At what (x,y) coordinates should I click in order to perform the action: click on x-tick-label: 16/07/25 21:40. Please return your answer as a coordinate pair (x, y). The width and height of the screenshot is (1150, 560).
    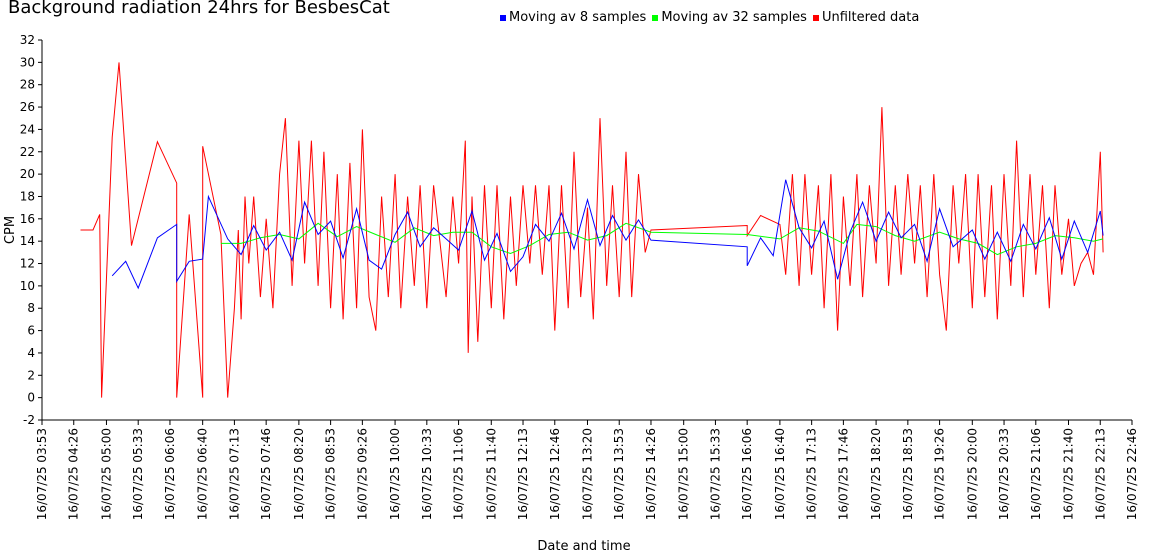
    Looking at the image, I should click on (1069, 474).